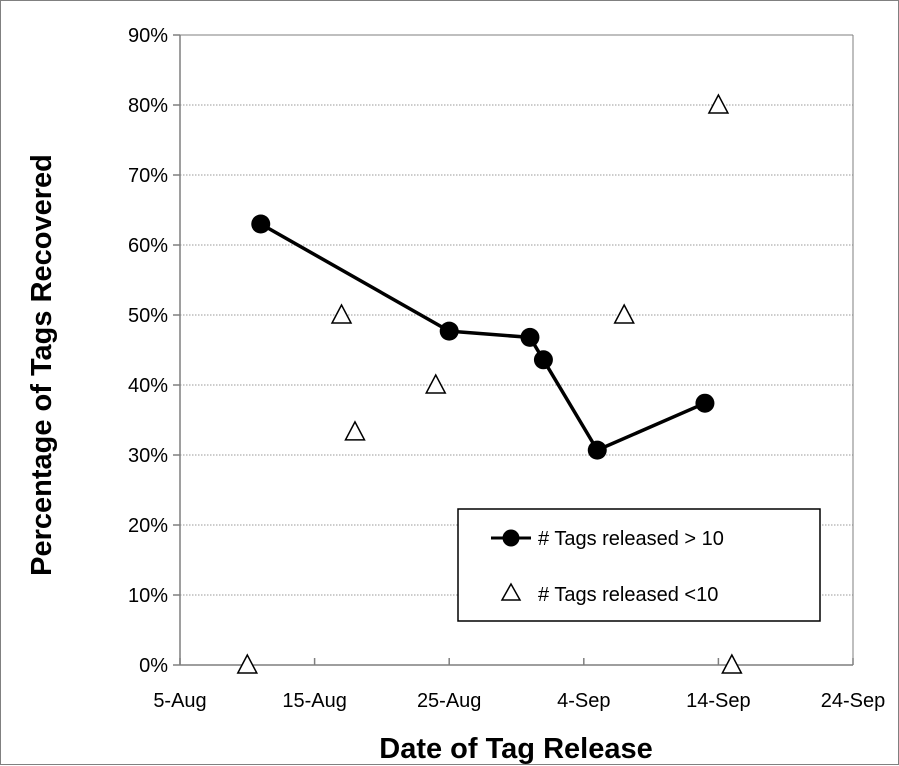 This screenshot has height=766, width=899. Describe the element at coordinates (449, 701) in the screenshot. I see `x-tick-label: 25-Aug` at that location.